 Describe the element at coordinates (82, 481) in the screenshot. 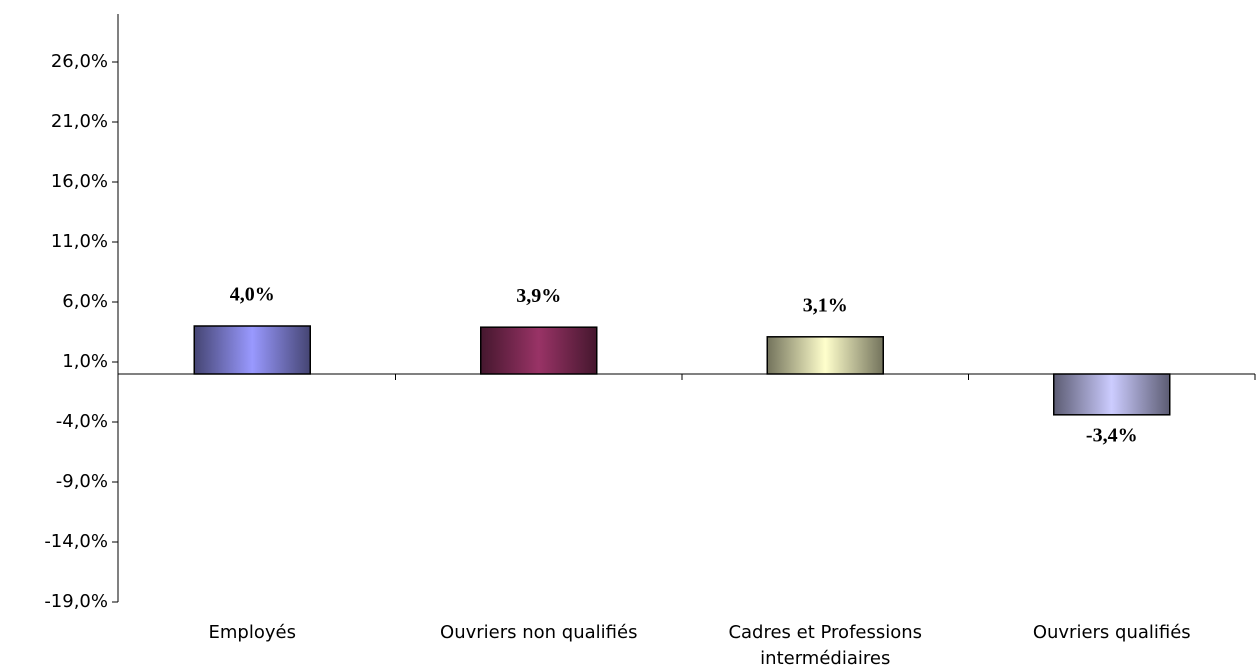

I see `y-tick-label: -9,0%` at that location.